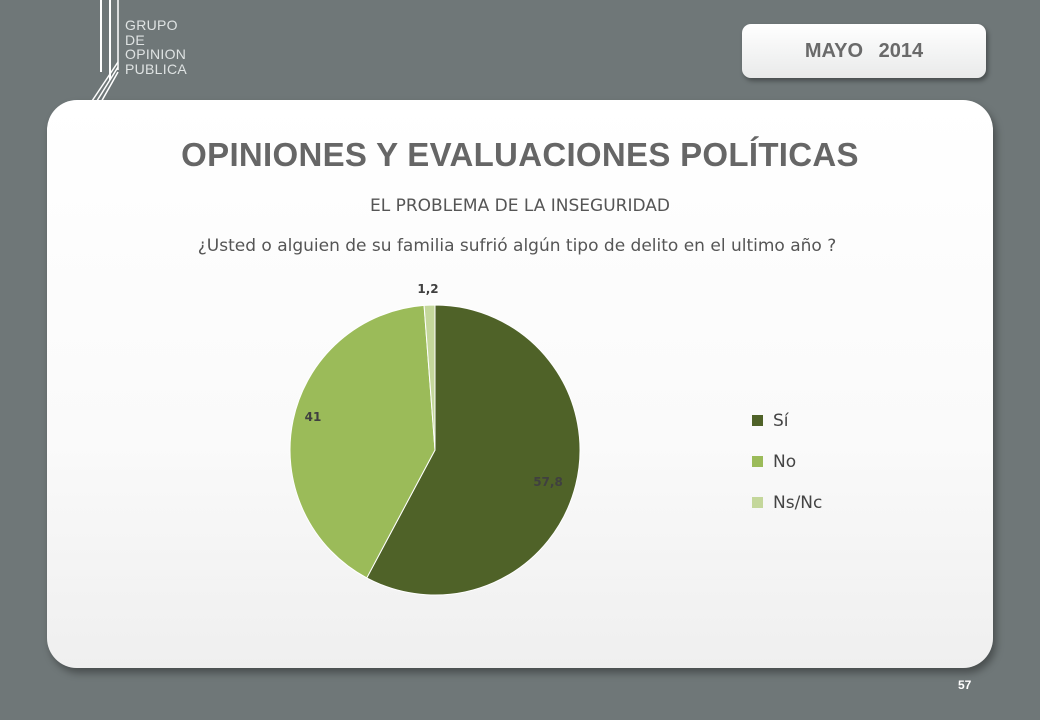  Describe the element at coordinates (135, 39) in the screenshot. I see `logo-line: DE` at that location.